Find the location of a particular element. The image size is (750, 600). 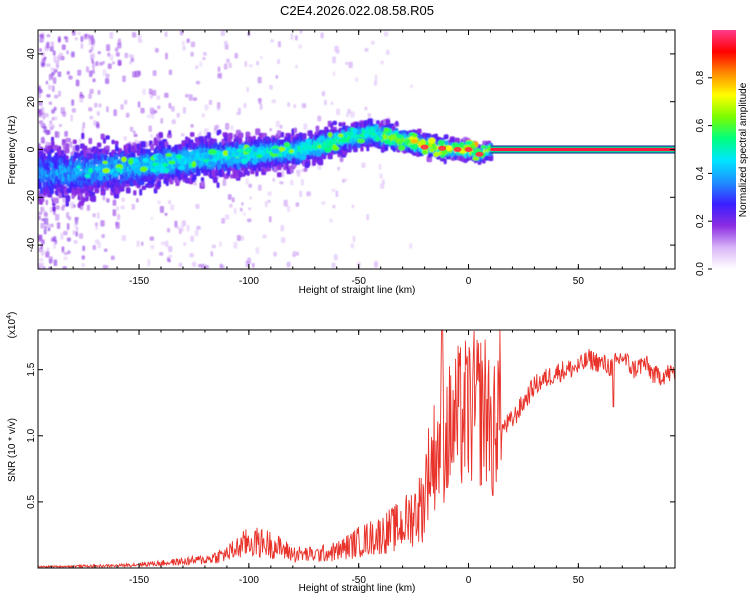

spectrogram-peak is located at coordinates (457, 149).